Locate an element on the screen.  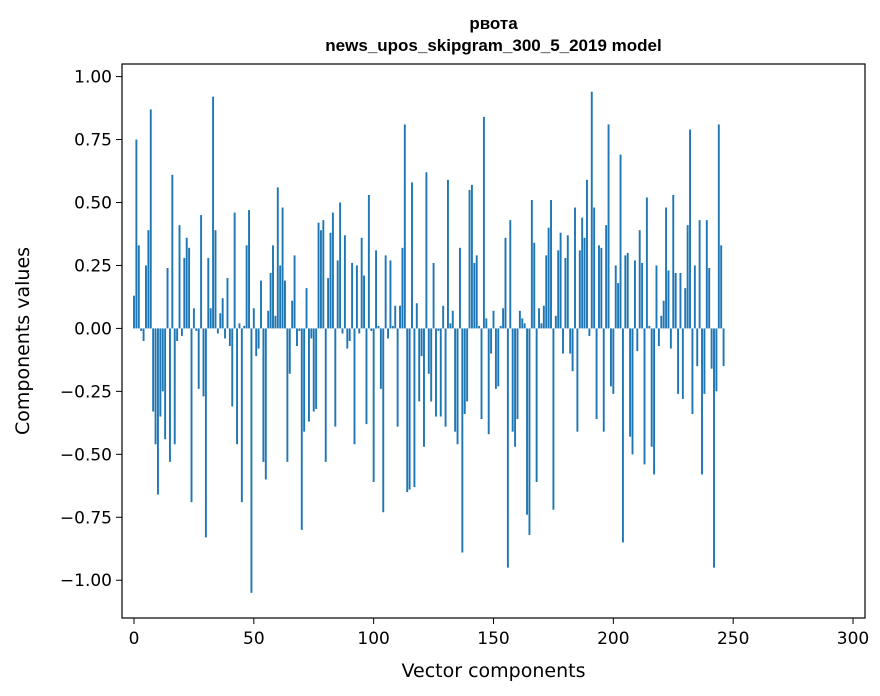
x-tick-label: 100 is located at coordinates (373, 639).